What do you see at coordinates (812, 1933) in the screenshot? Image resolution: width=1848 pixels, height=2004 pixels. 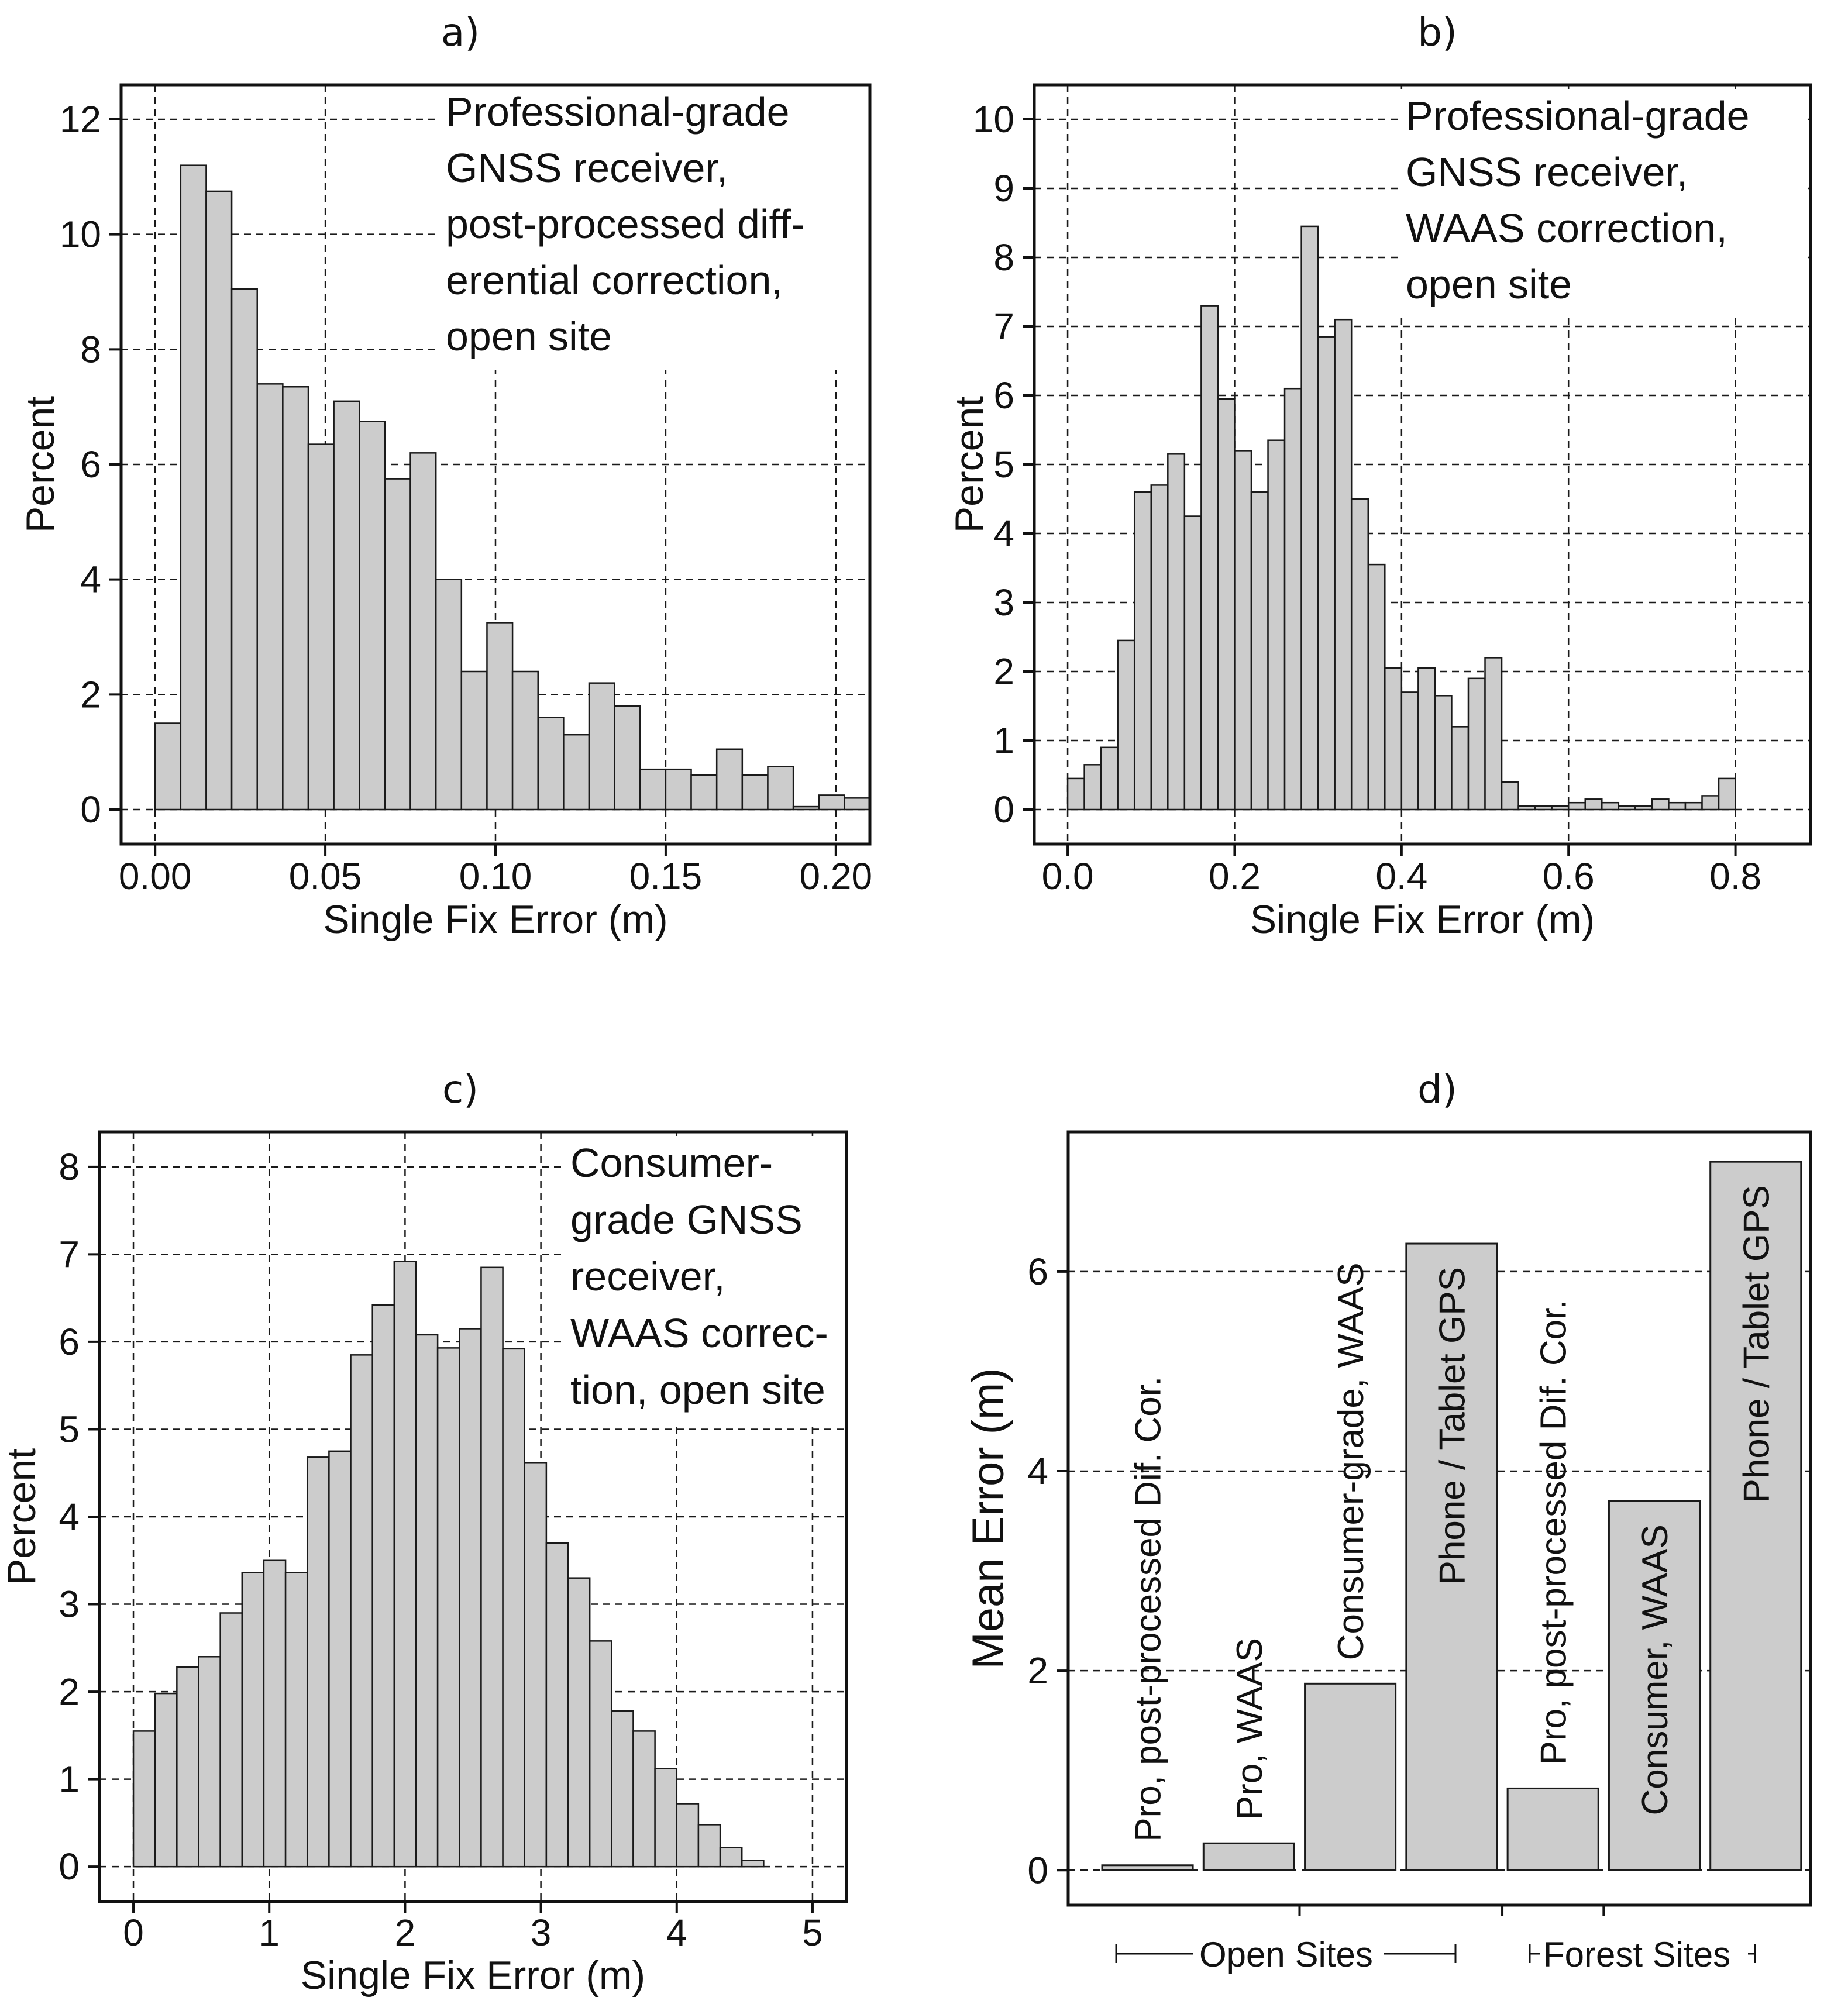 I see `x-tick-label: 5` at bounding box center [812, 1933].